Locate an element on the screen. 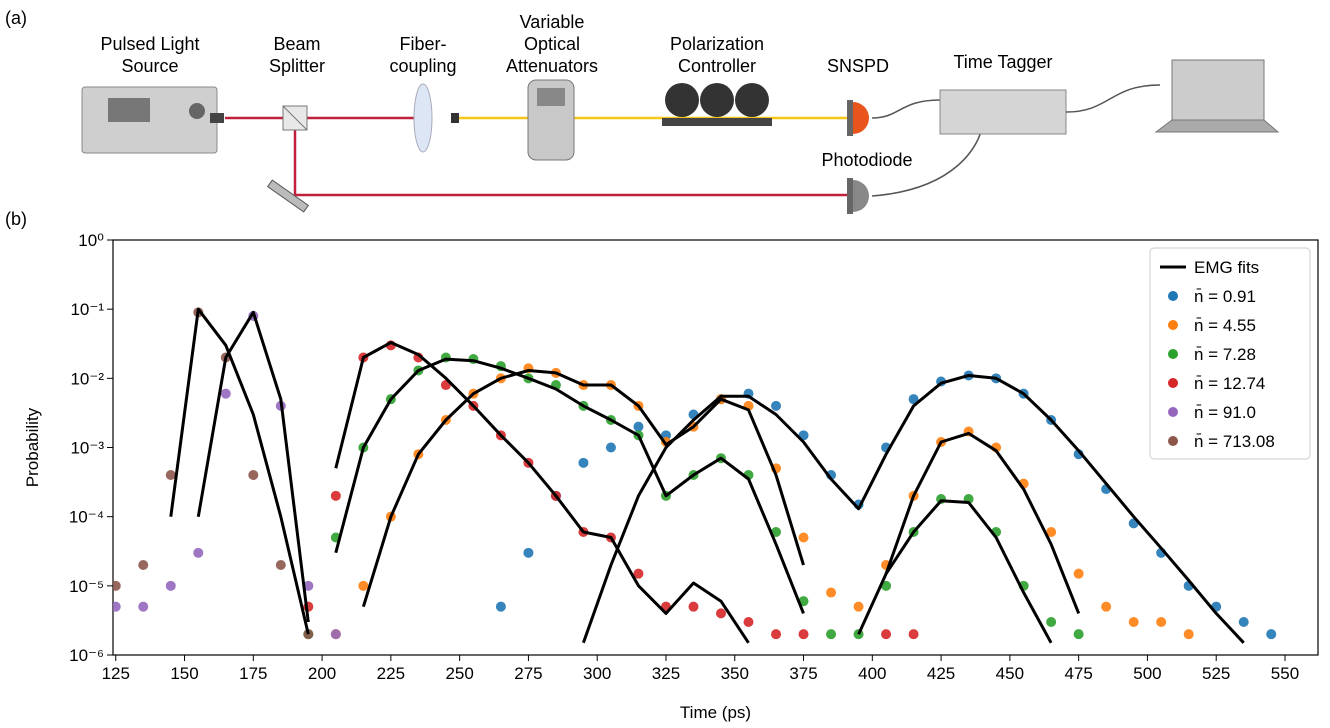 Image resolution: width=1330 pixels, height=728 pixels. y-tick-label: 10⁻³ is located at coordinates (87, 448).